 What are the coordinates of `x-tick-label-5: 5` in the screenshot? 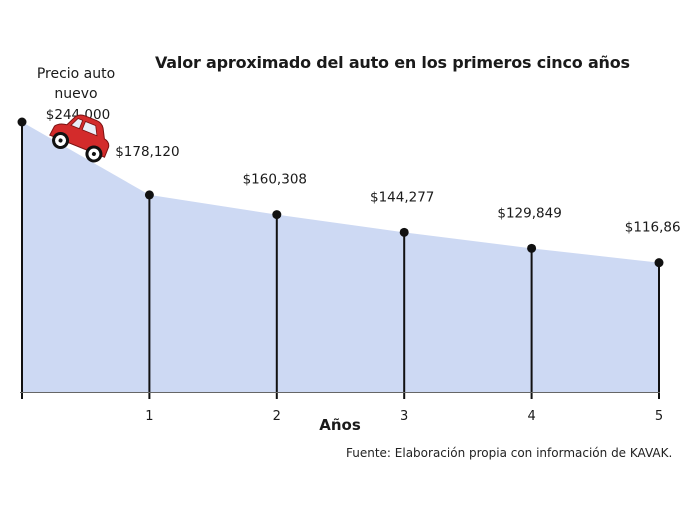 It's located at (659, 416).